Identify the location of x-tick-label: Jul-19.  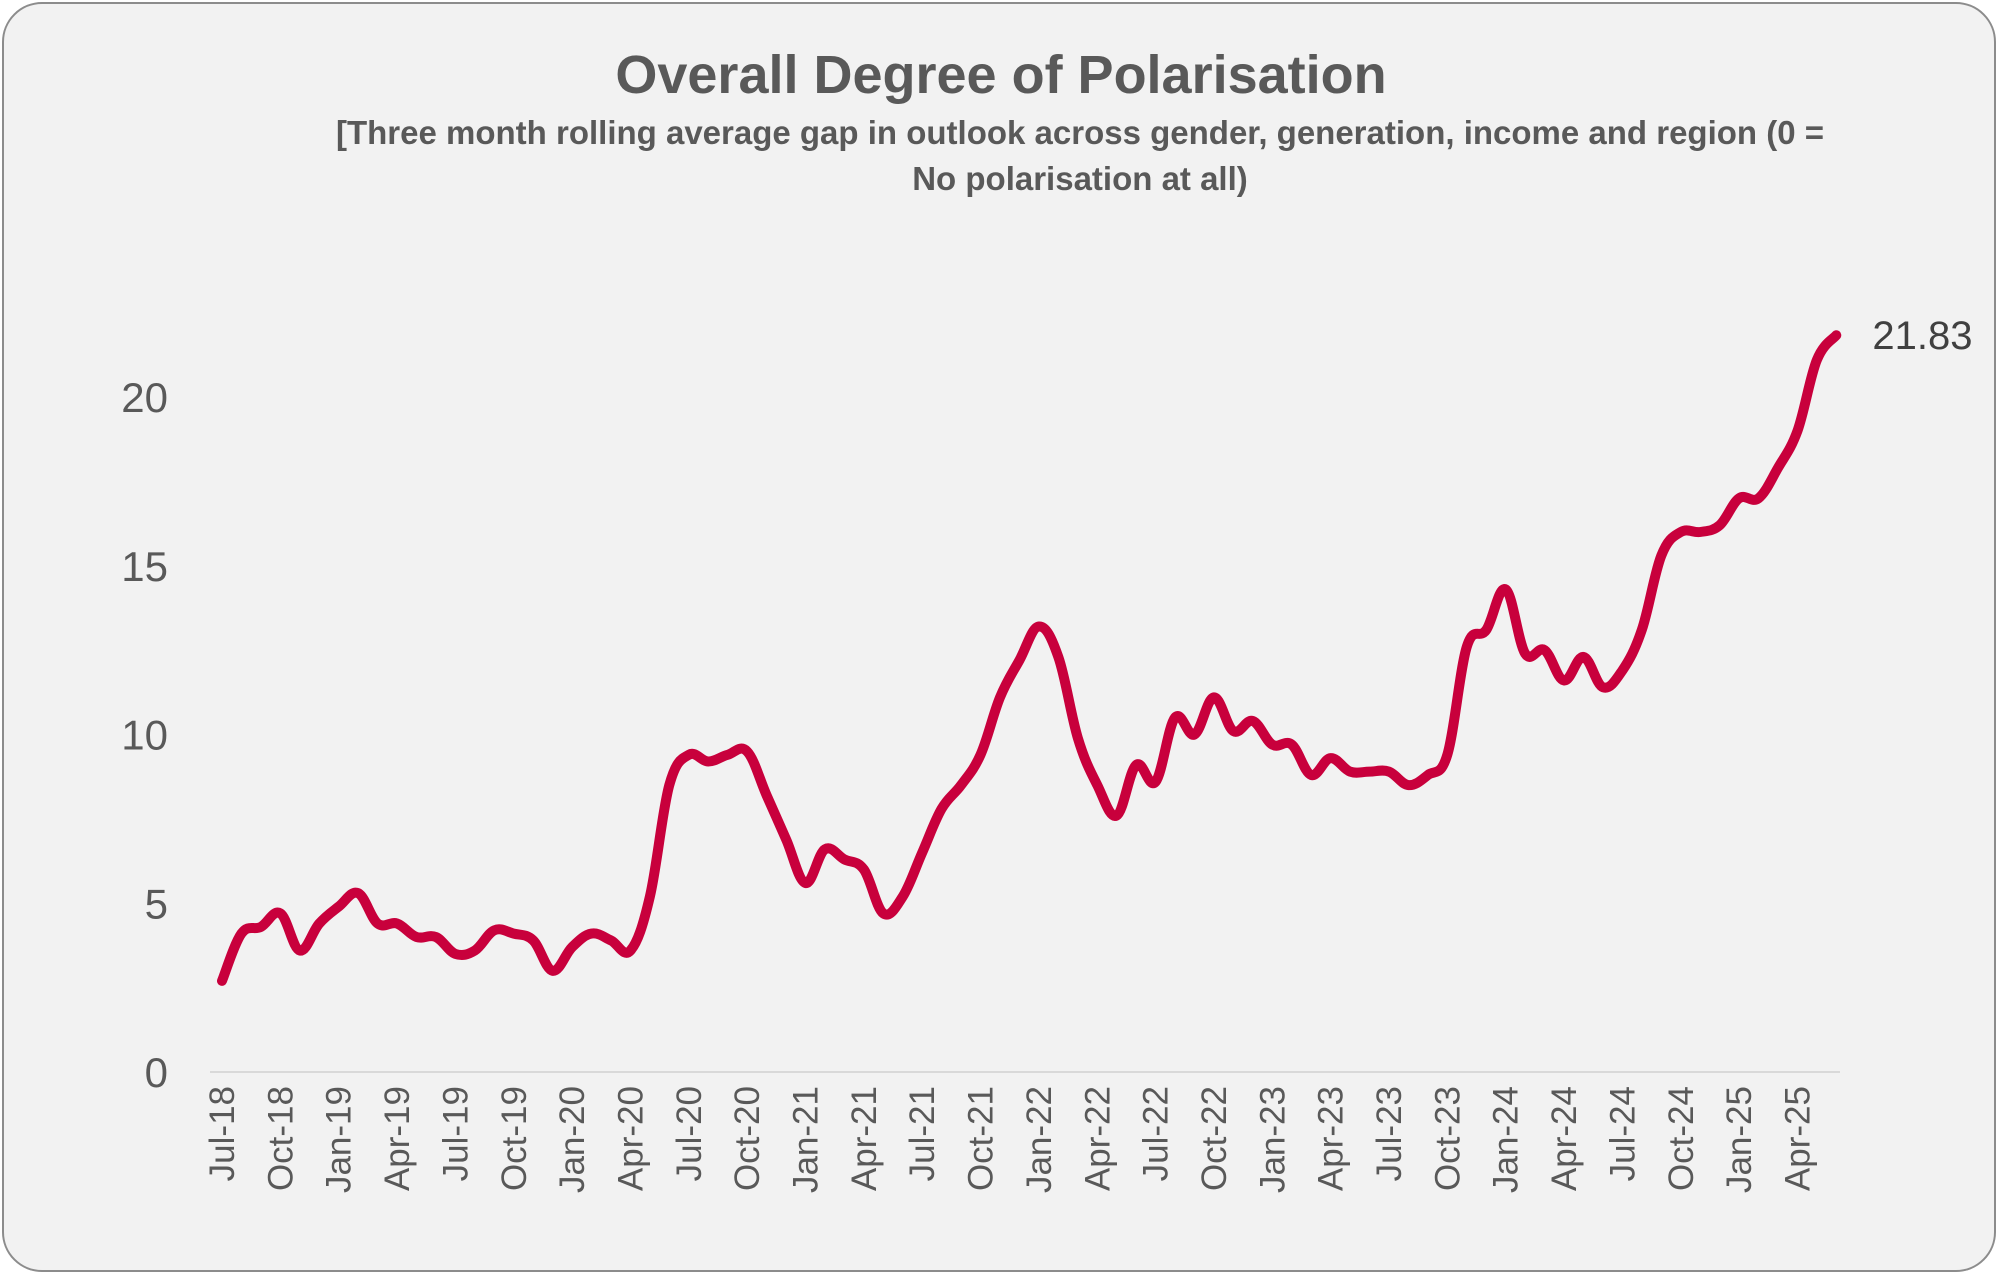
(455, 1133).